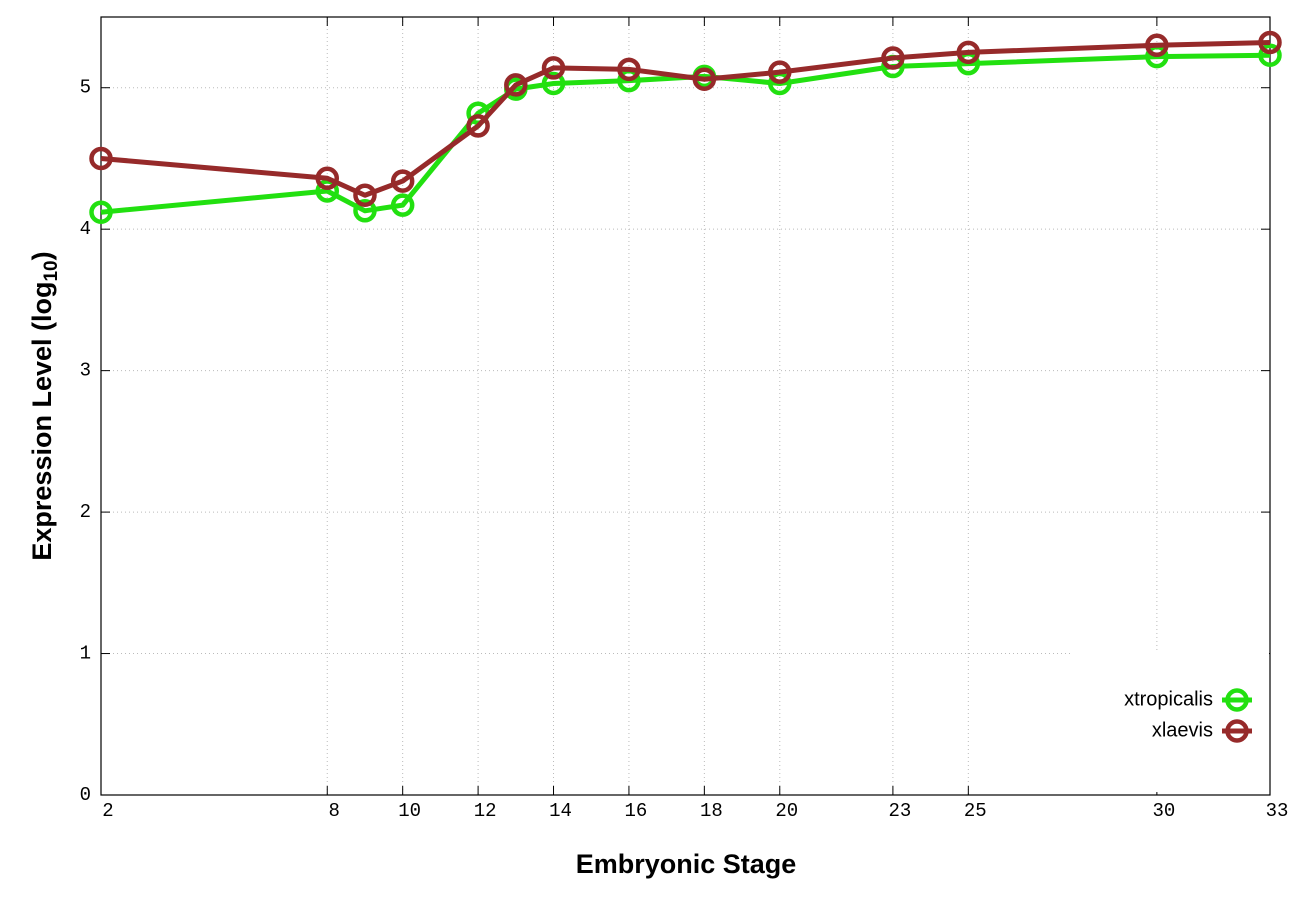 This screenshot has height=907, width=1296. I want to click on y-axis-title-subscript: 10, so click(51, 270).